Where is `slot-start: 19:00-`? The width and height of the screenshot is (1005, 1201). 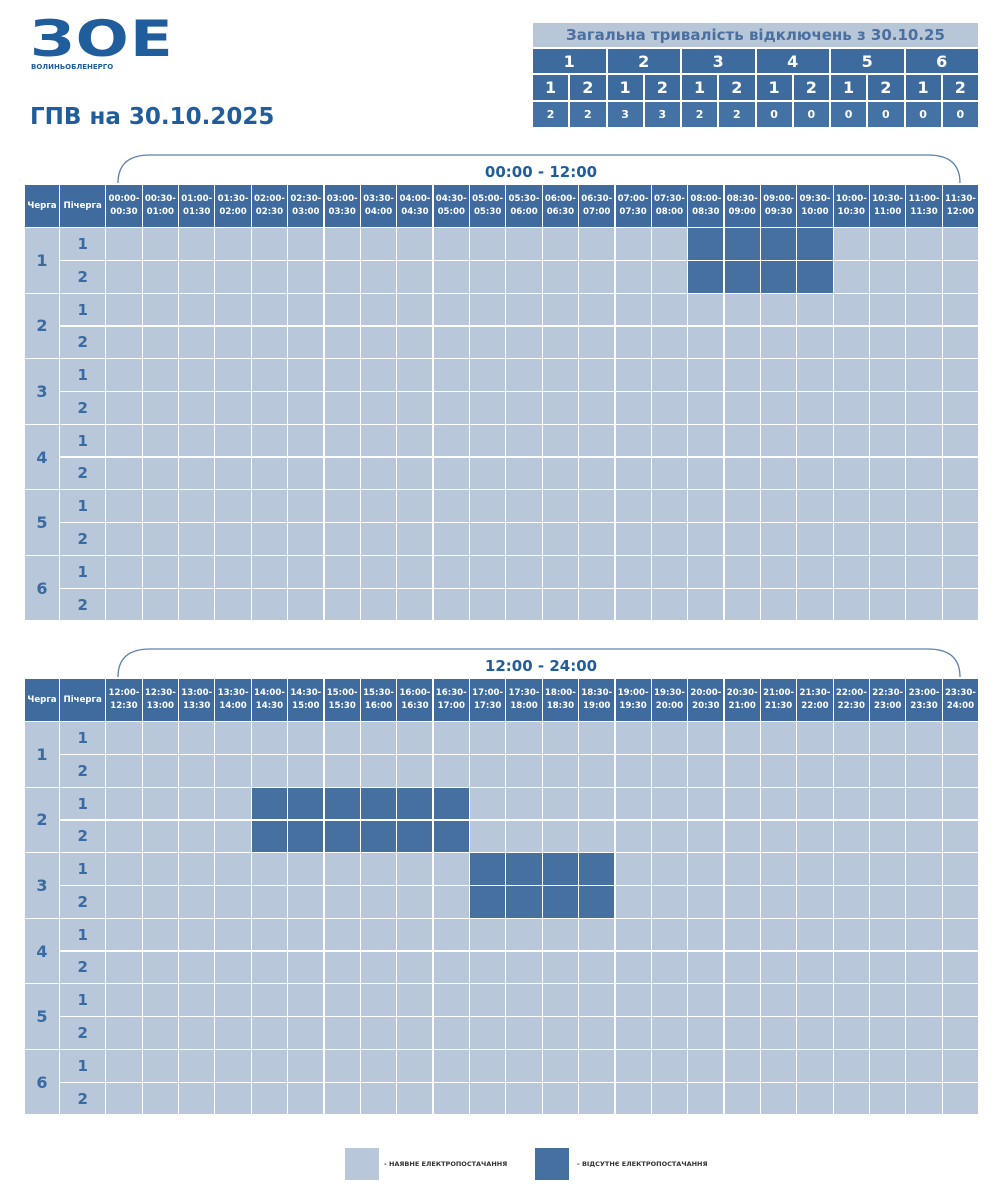
slot-start: 19:00- is located at coordinates (633, 693).